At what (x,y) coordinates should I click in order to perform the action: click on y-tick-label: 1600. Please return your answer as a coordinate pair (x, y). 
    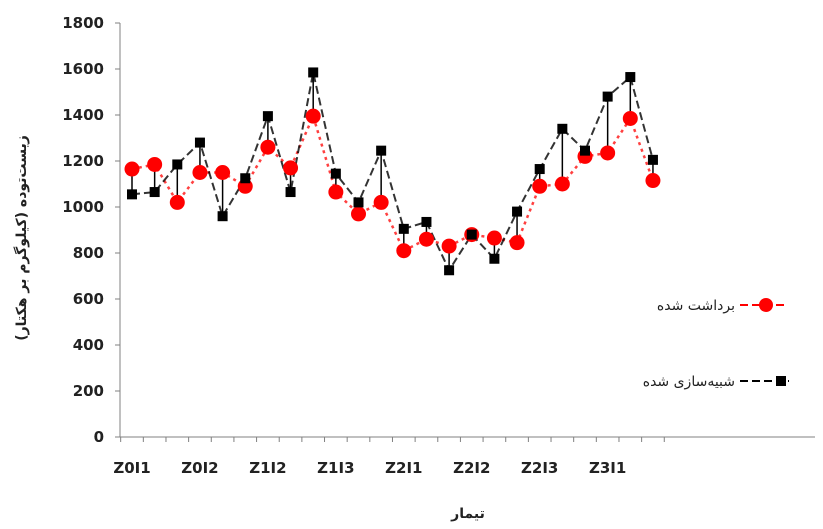
    Looking at the image, I should click on (83, 69).